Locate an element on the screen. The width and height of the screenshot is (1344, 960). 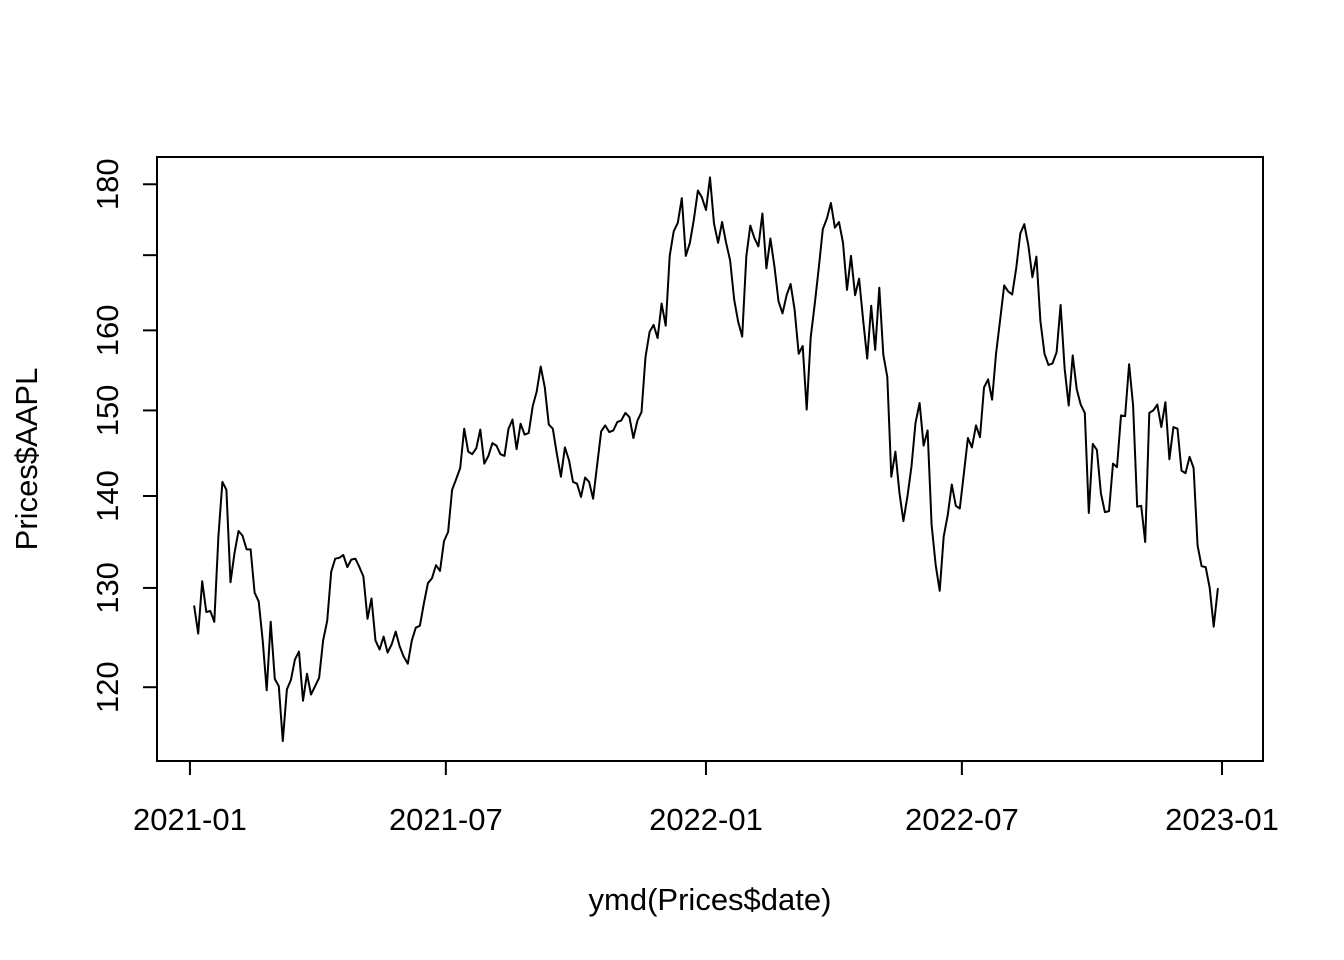
y-tick-label: 180 is located at coordinates (107, 184).